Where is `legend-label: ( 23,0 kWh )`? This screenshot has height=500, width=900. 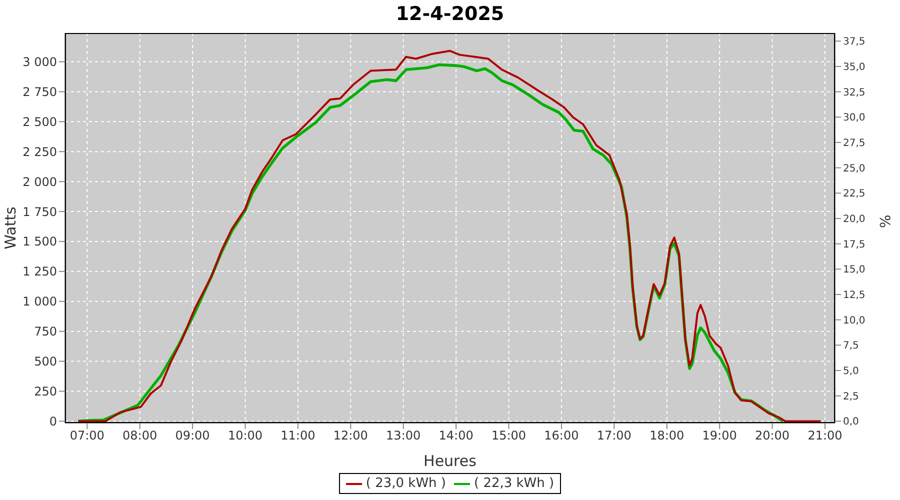
legend-label: ( 23,0 kWh ) is located at coordinates (406, 483).